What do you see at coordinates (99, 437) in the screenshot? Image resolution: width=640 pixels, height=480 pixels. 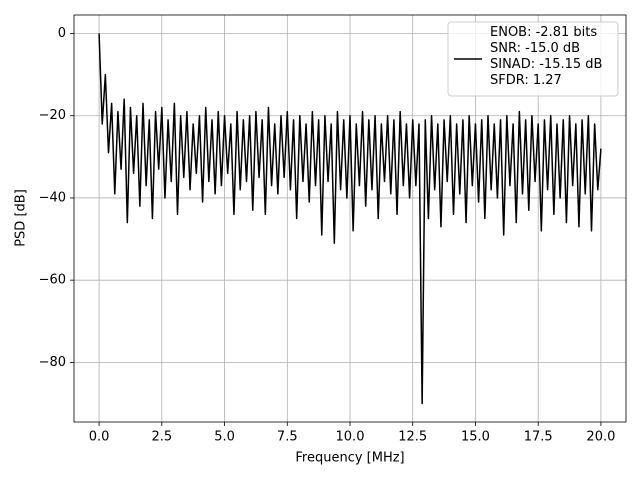 I see `x-tick-label: 0.0` at bounding box center [99, 437].